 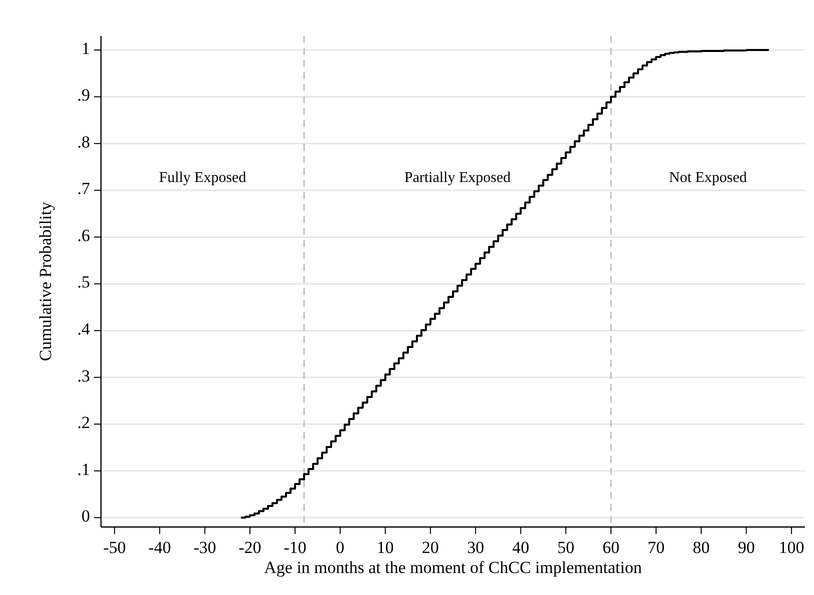 What do you see at coordinates (746, 547) in the screenshot?
I see `x-tick-label: 90` at bounding box center [746, 547].